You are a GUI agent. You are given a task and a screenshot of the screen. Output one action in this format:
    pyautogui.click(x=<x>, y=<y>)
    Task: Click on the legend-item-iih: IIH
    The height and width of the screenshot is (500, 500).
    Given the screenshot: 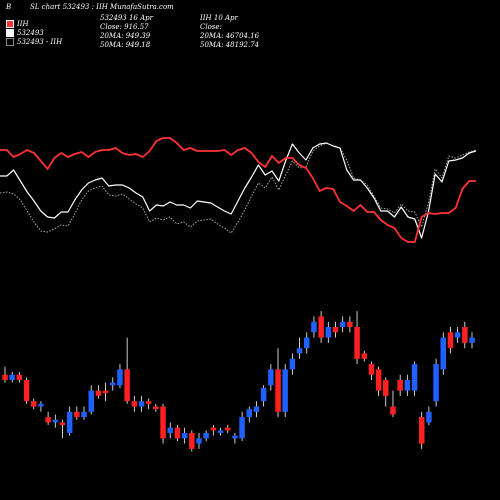 What is the action you would take?
    pyautogui.click(x=17, y=24)
    